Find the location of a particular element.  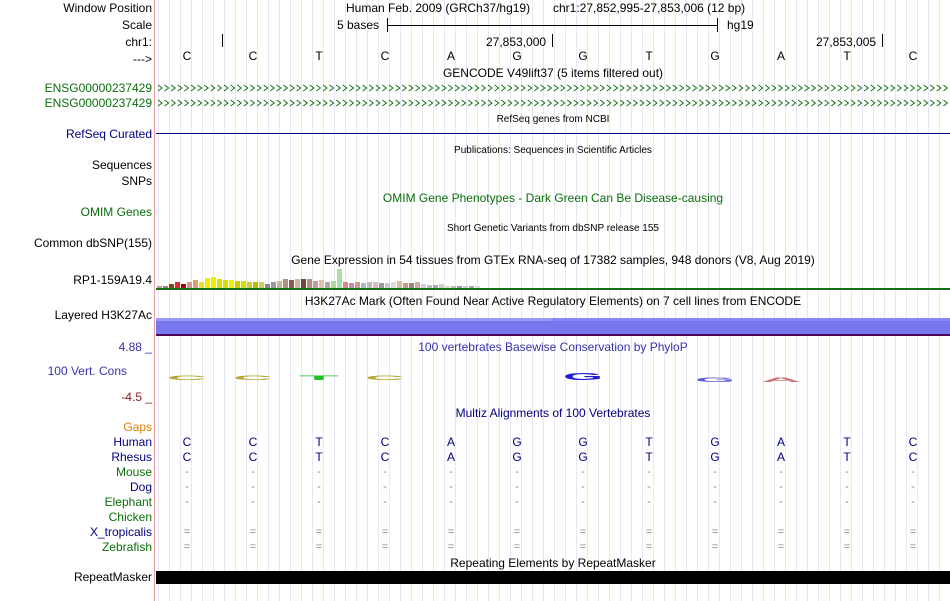

ruler-tick is located at coordinates (882, 40).